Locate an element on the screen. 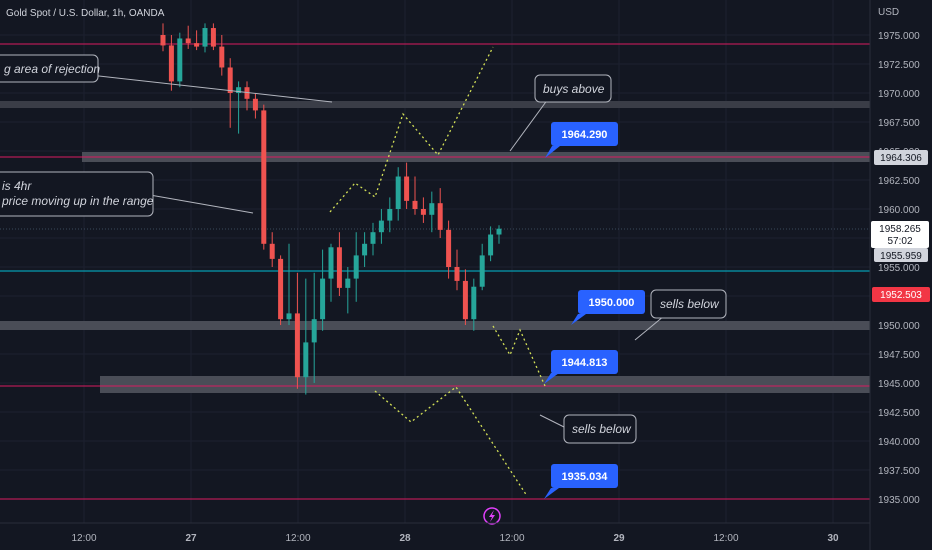  callout-buys-above: buys above is located at coordinates (573, 88).